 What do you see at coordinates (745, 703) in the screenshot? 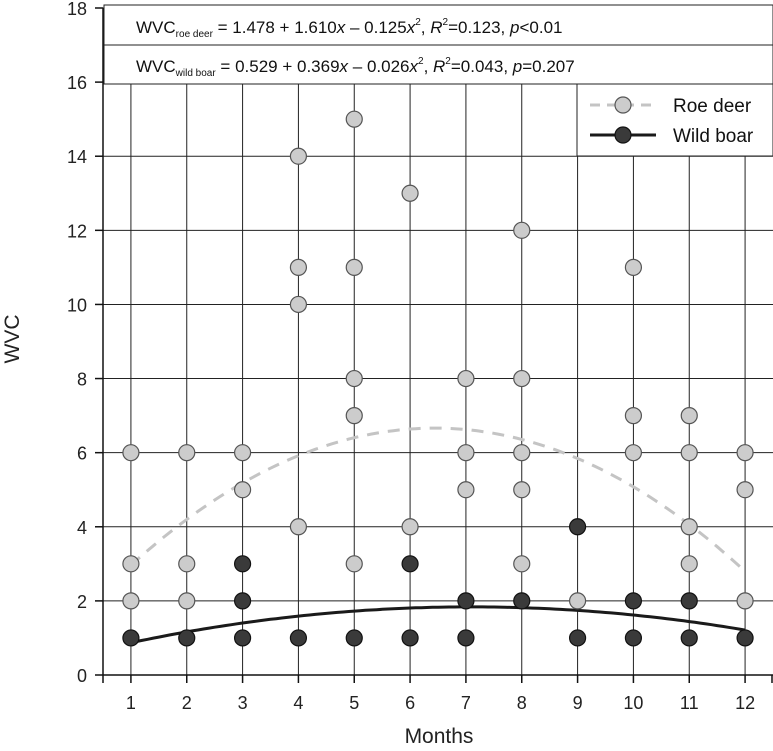
I see `x-tick-label-12: 12` at bounding box center [745, 703].